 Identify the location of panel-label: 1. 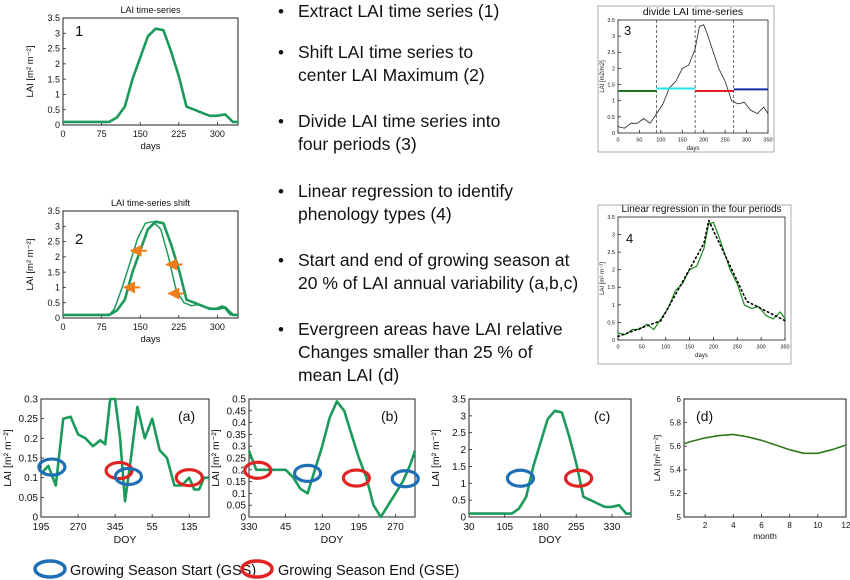
(79, 31).